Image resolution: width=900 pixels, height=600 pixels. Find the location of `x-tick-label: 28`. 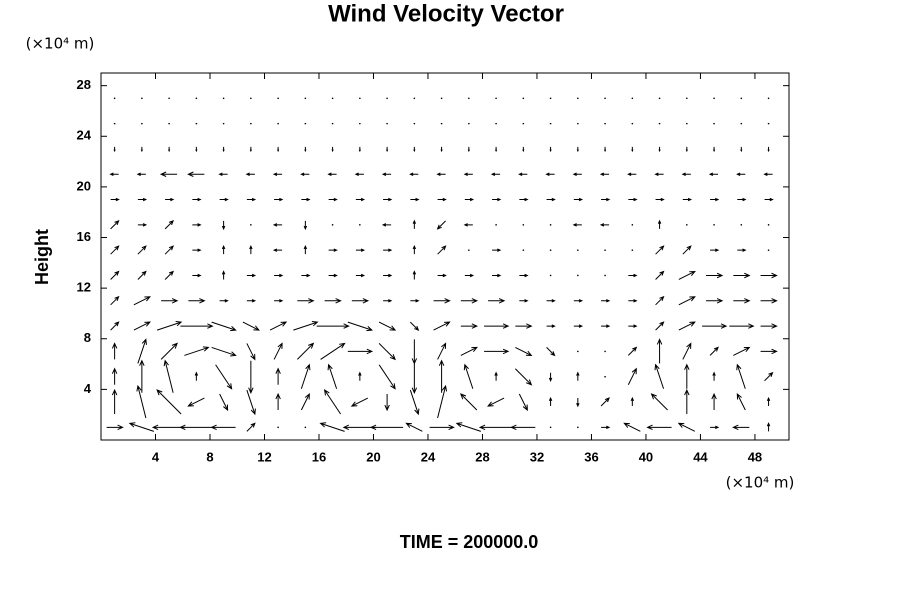

x-tick-label: 28 is located at coordinates (482, 456).